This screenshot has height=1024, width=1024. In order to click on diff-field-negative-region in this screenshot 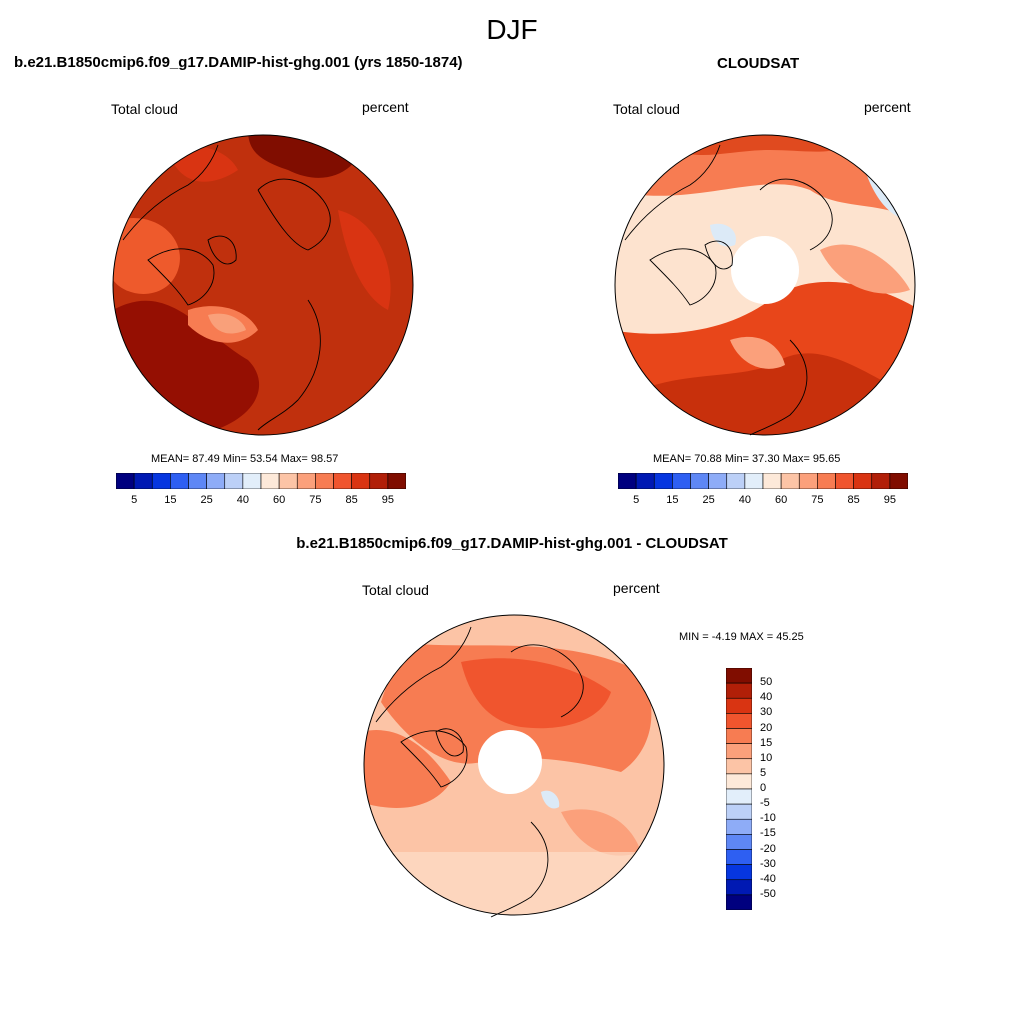, I will do `click(550, 799)`.